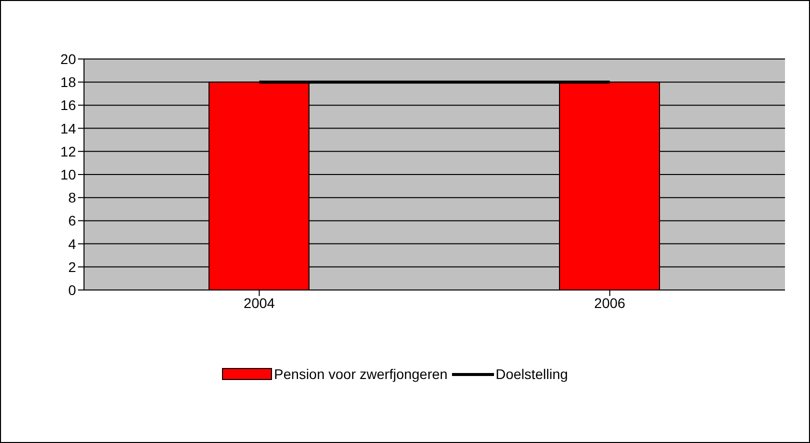 Image resolution: width=810 pixels, height=443 pixels. What do you see at coordinates (72, 198) in the screenshot?
I see `y-tick-label: 8` at bounding box center [72, 198].